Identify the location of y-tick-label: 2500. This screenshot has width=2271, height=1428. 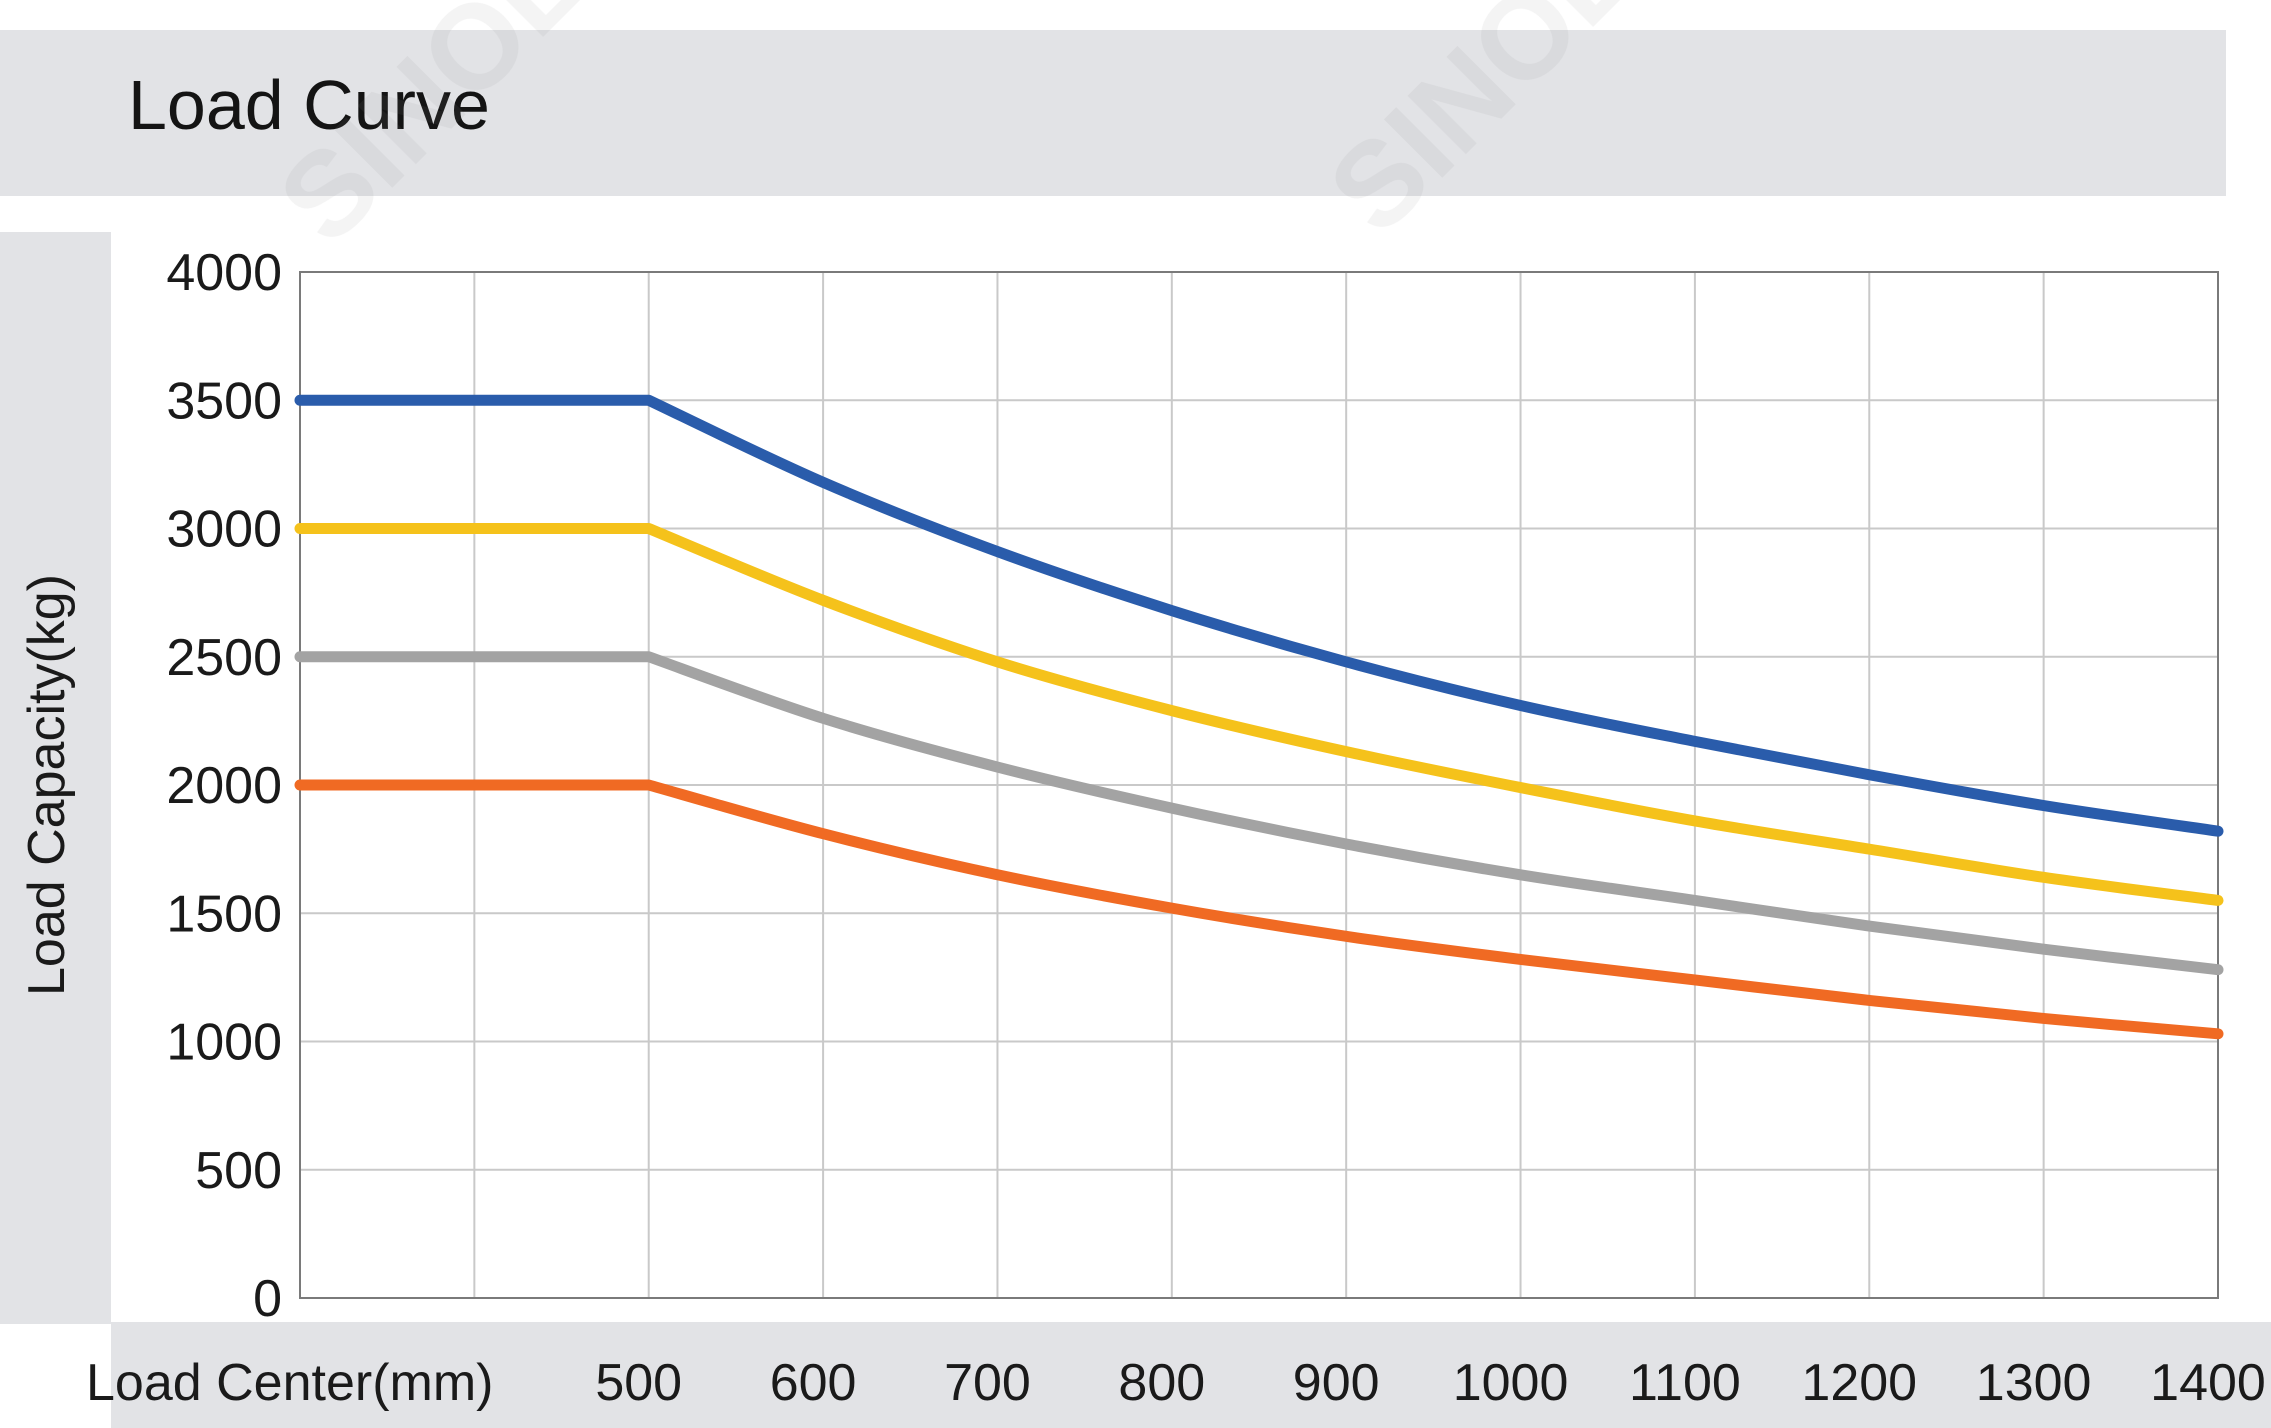
(224, 658).